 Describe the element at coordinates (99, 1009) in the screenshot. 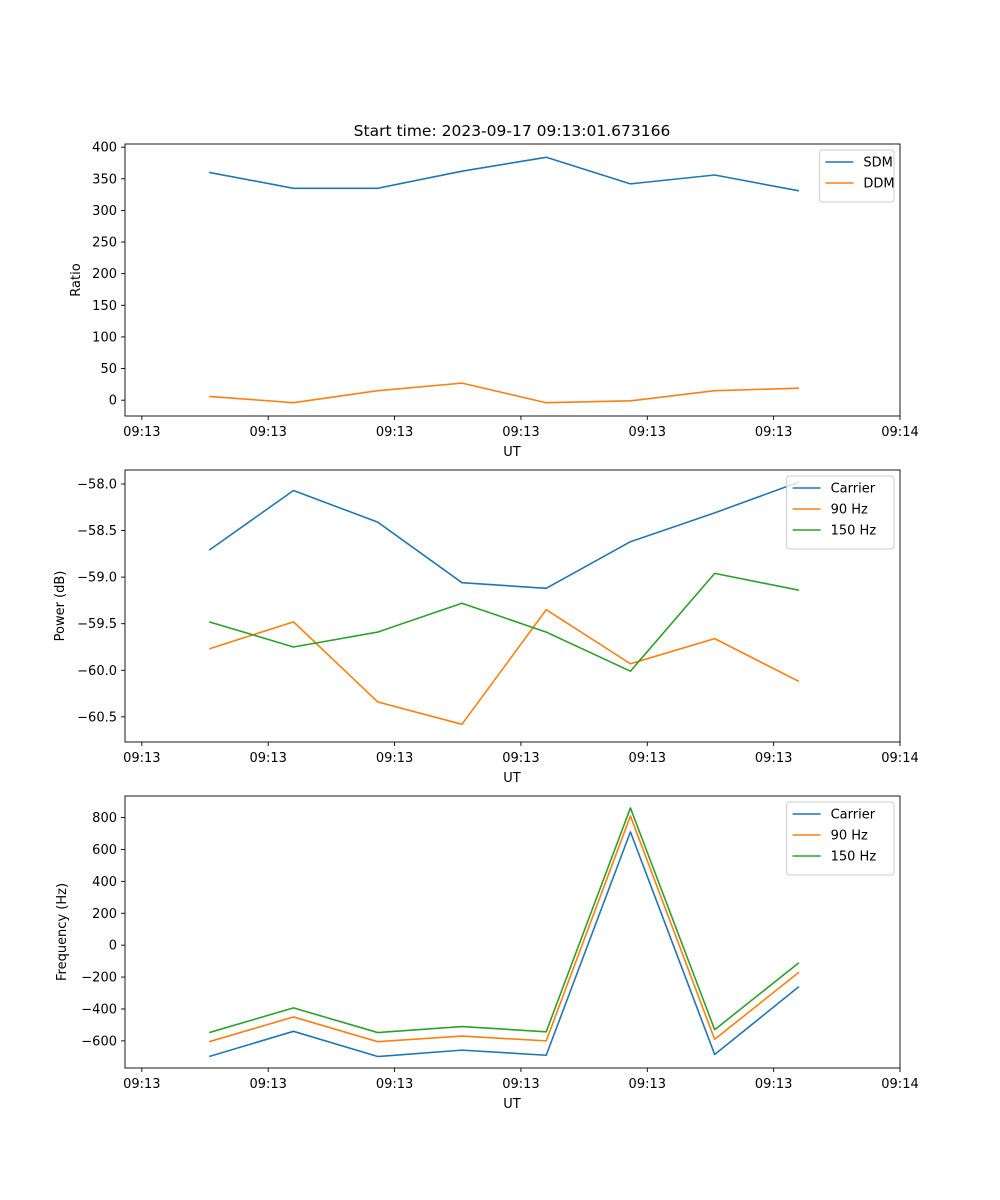

I see `y-tick-label: −400` at that location.